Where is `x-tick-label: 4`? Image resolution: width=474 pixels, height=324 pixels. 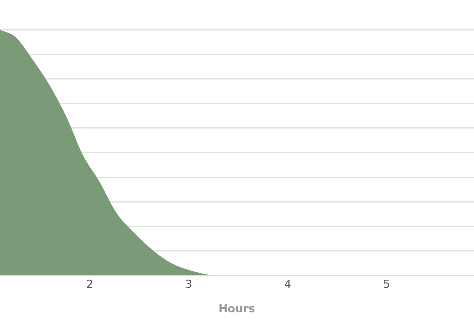 x-tick-label: 4 is located at coordinates (288, 285).